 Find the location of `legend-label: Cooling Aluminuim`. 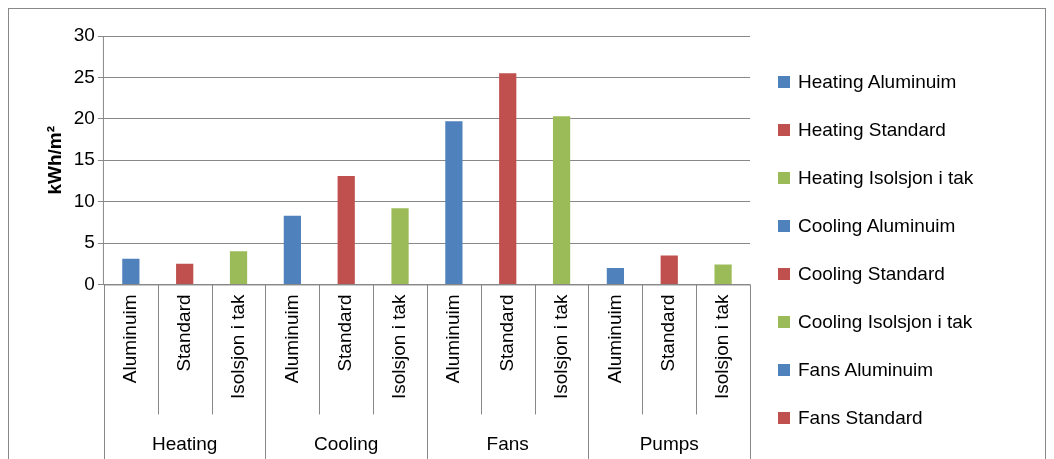

legend-label: Cooling Aluminuim is located at coordinates (877, 226).